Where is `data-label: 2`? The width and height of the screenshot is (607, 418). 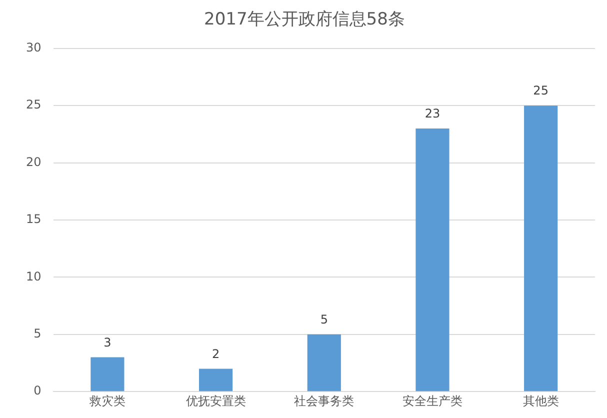
data-label: 2 is located at coordinates (216, 353).